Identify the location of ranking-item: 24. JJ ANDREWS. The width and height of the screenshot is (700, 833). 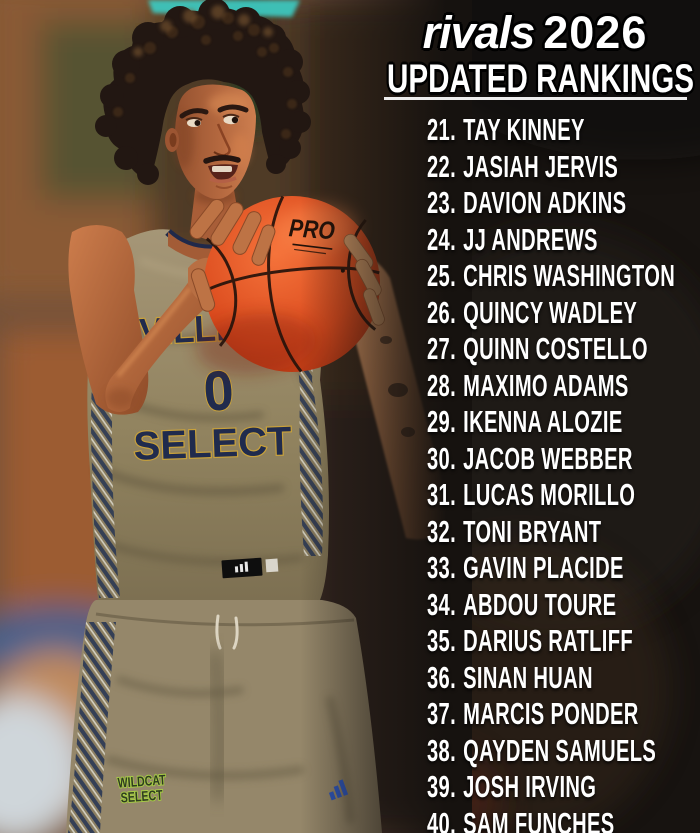
(551, 240).